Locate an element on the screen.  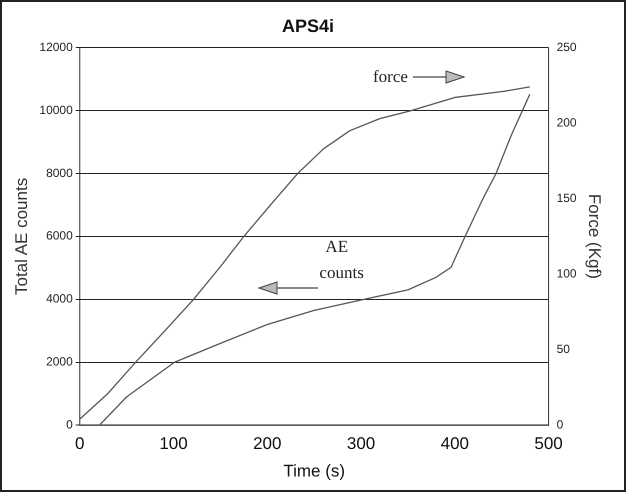
y-tick-label: 8000 is located at coordinates (60, 173).